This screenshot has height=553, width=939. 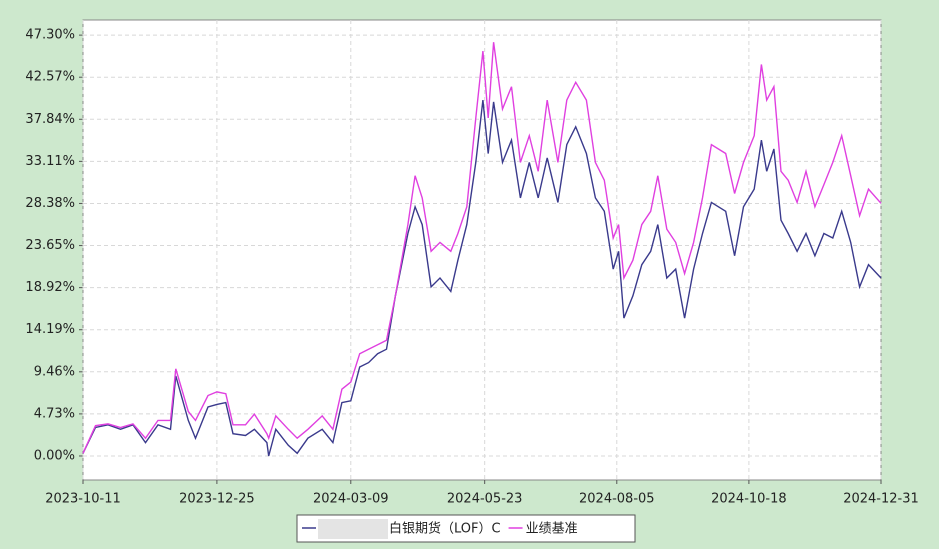 What do you see at coordinates (749, 499) in the screenshot?
I see `x-tick-label: 2024-10-18` at bounding box center [749, 499].